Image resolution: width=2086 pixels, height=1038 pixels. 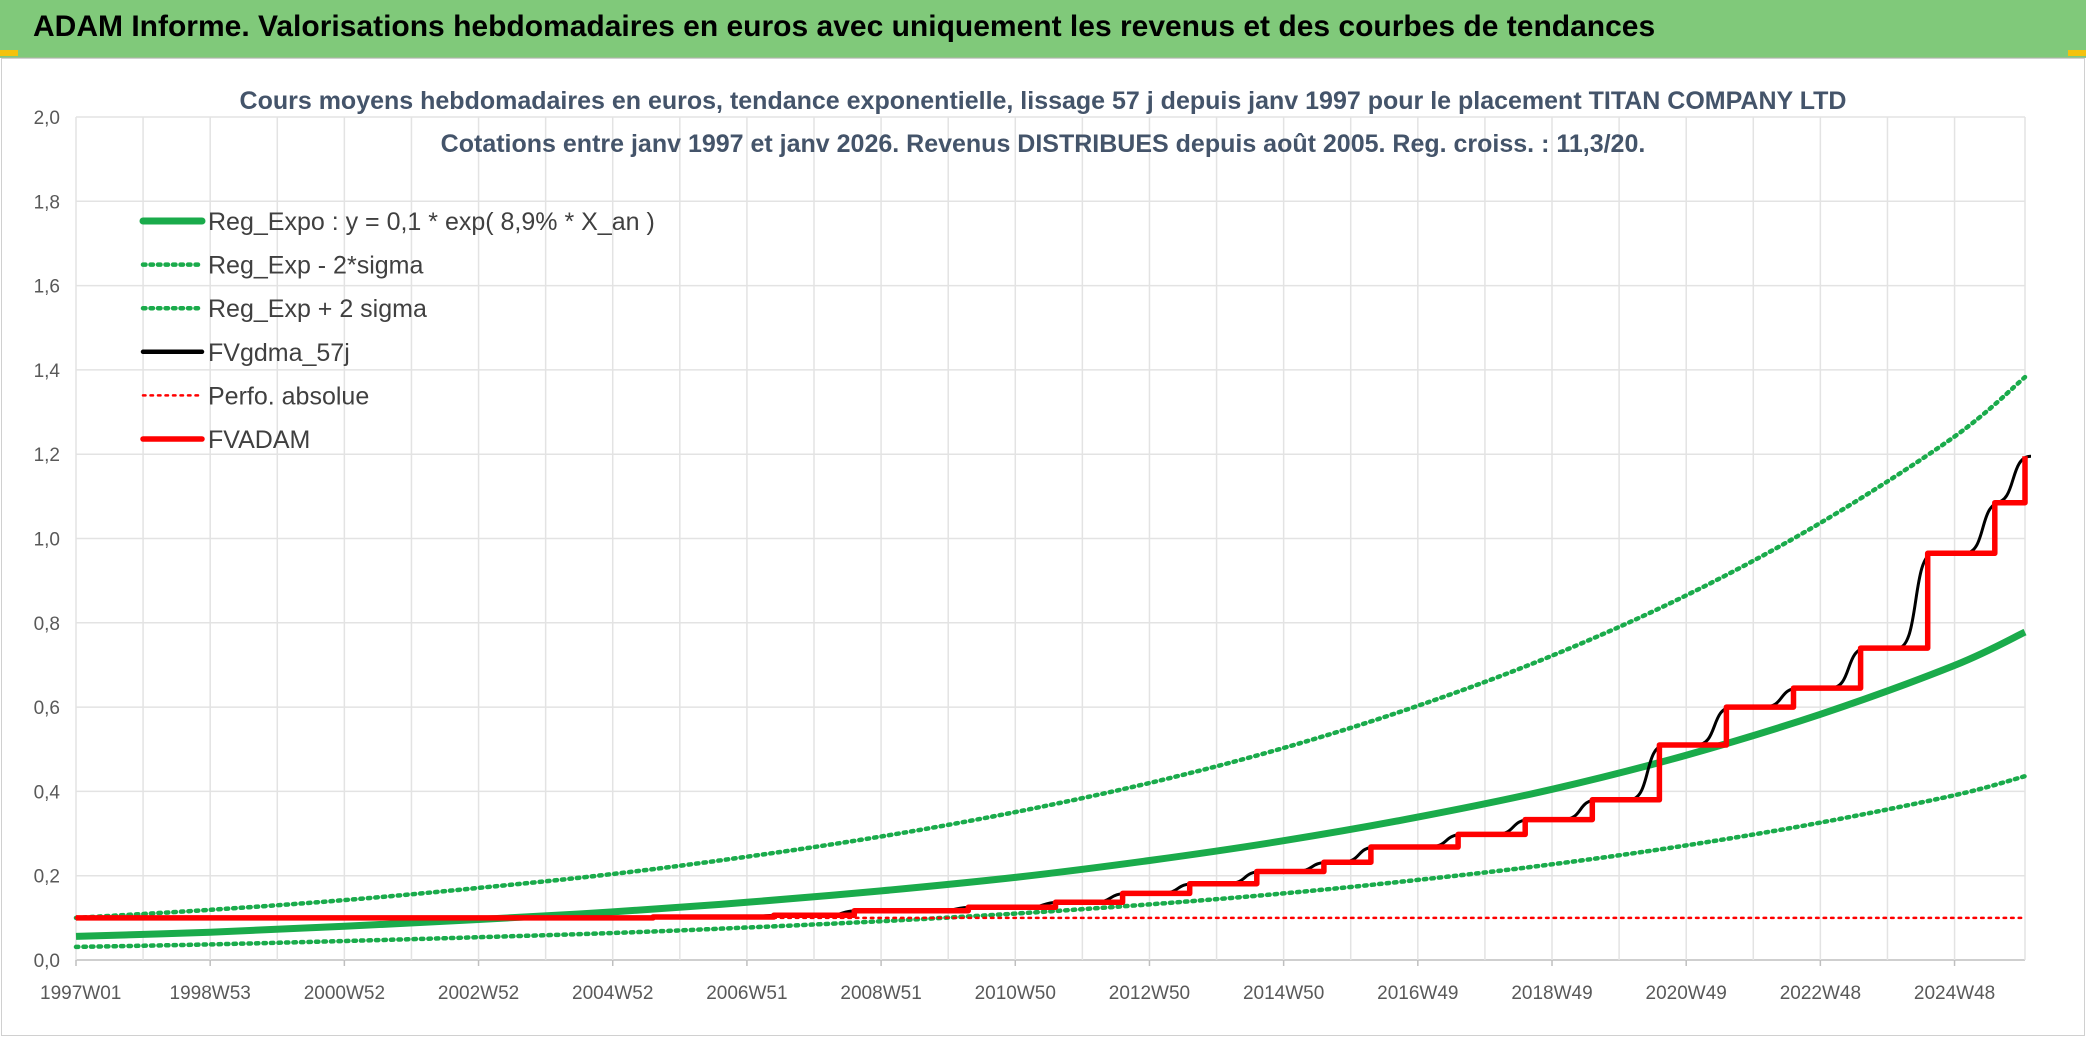 I want to click on x-tick-label: 2004W52, so click(x=612, y=993).